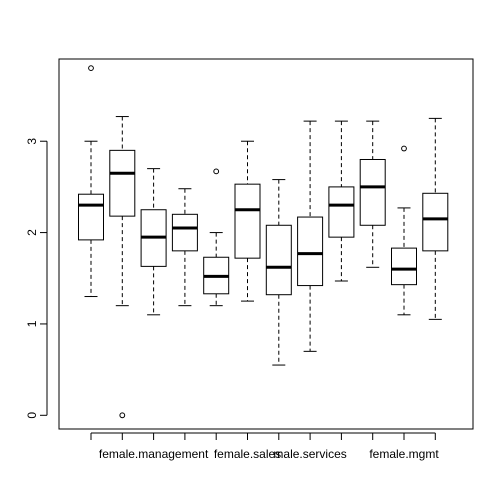 The image size is (504, 504). Describe the element at coordinates (32, 415) in the screenshot. I see `y-tick-label: 0` at that location.